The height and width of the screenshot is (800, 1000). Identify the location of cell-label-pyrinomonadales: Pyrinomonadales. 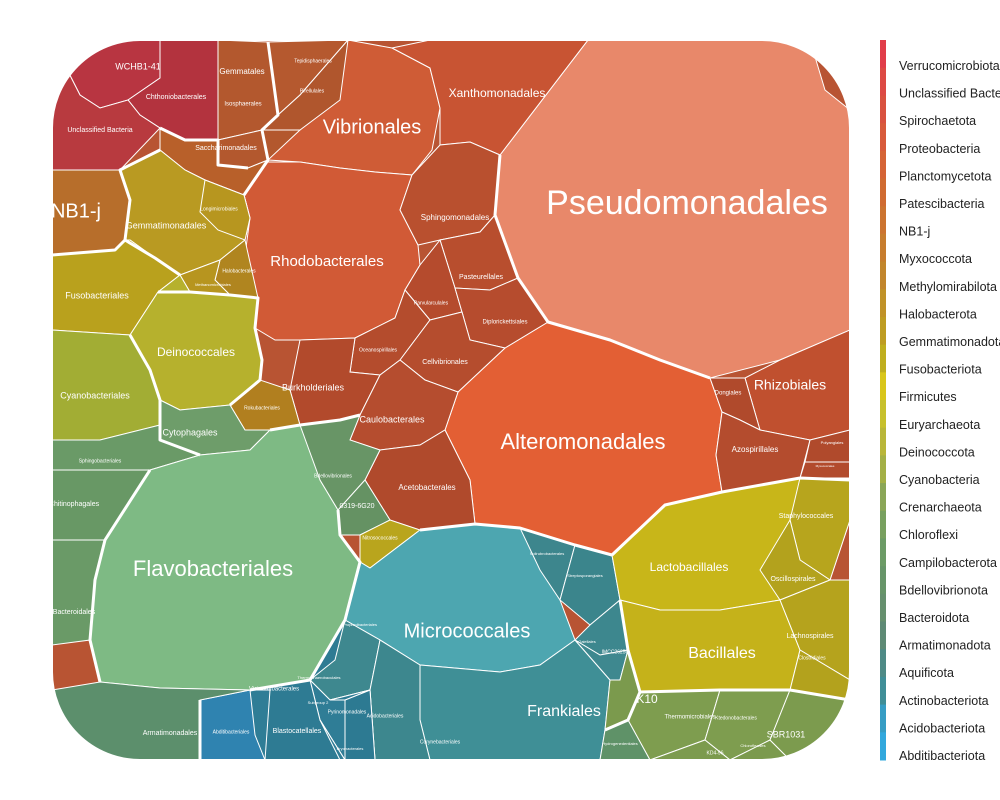
(347, 712).